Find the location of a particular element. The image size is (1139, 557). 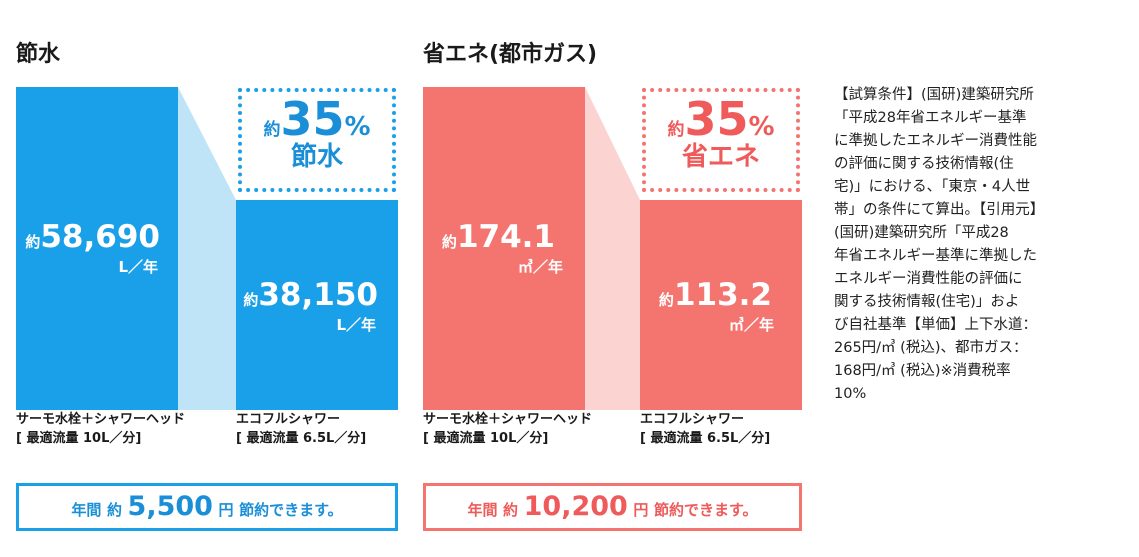

note-line: 宅)」における、「東京・4人世 is located at coordinates (932, 187).